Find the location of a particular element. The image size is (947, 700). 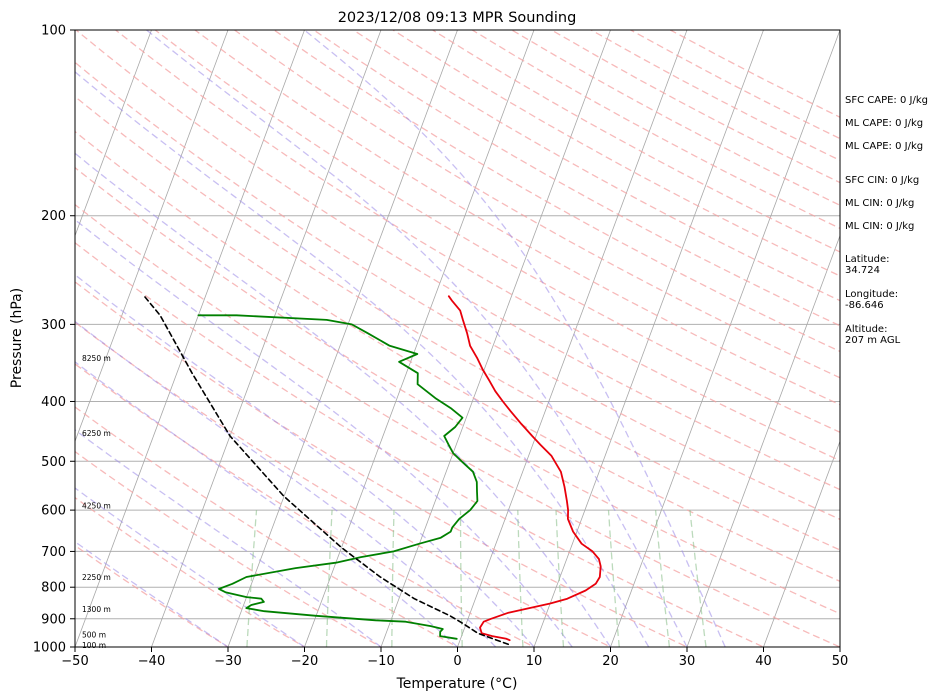

x-tick-label: 20 is located at coordinates (610, 661).